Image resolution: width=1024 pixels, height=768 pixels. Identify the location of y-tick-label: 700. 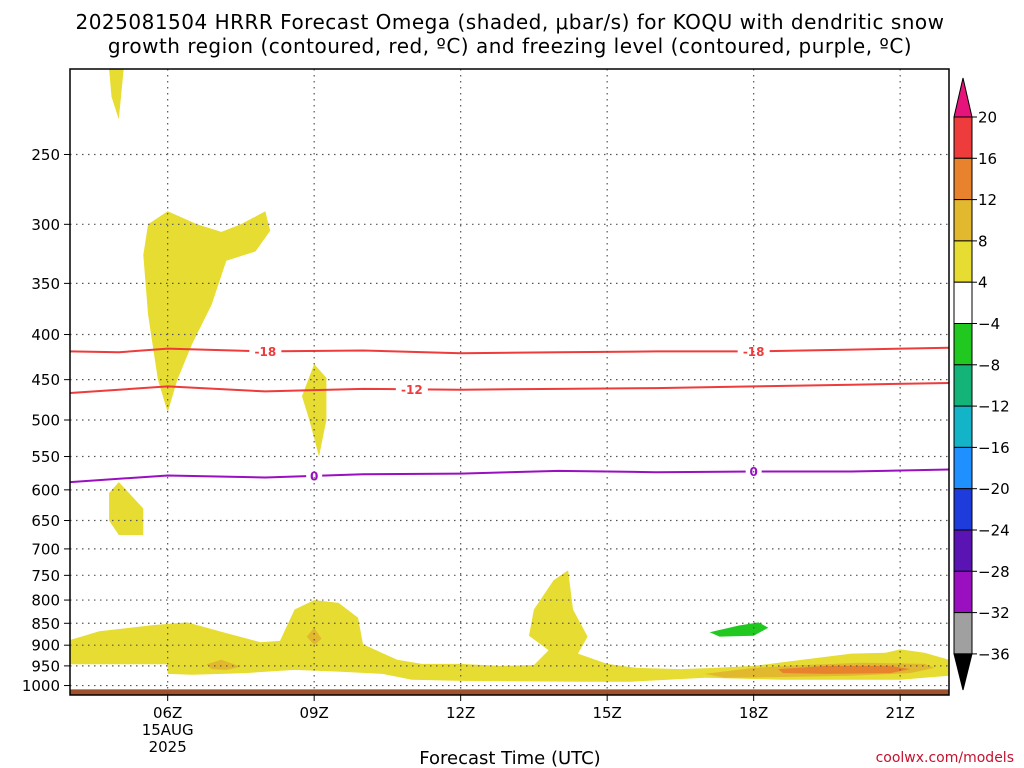
(45, 549).